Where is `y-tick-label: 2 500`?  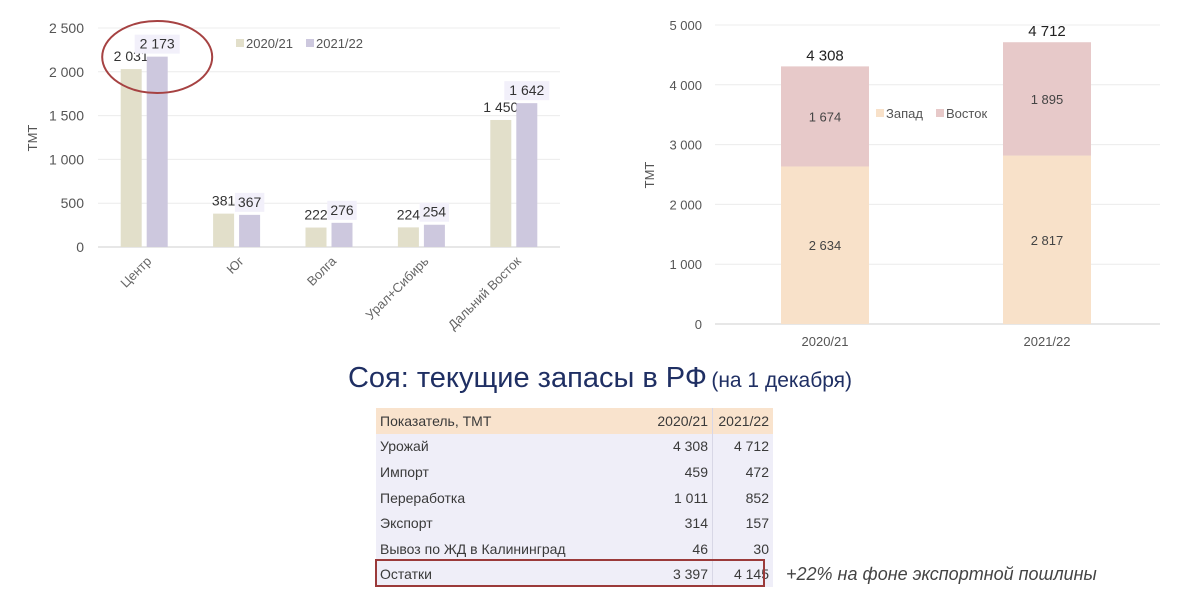 y-tick-label: 2 500 is located at coordinates (66, 28).